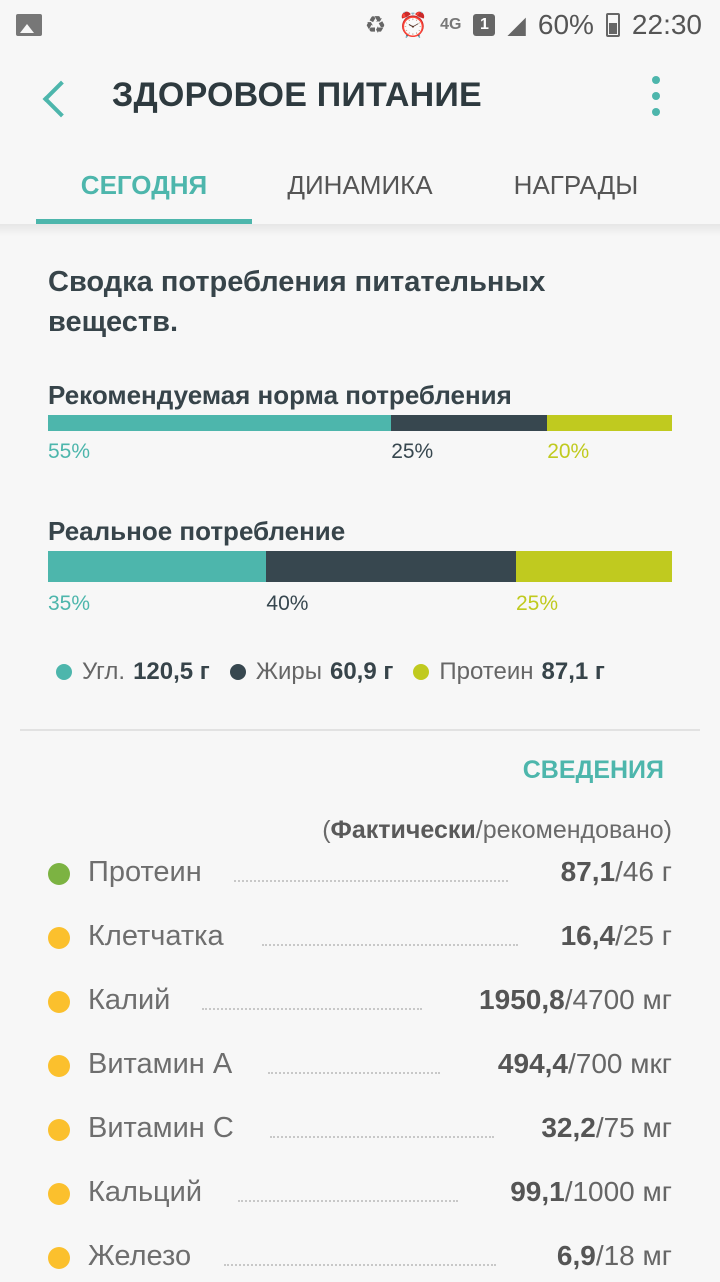  Describe the element at coordinates (412, 451) in the screenshot. I see `recommended-fat-pct: 25%` at that location.